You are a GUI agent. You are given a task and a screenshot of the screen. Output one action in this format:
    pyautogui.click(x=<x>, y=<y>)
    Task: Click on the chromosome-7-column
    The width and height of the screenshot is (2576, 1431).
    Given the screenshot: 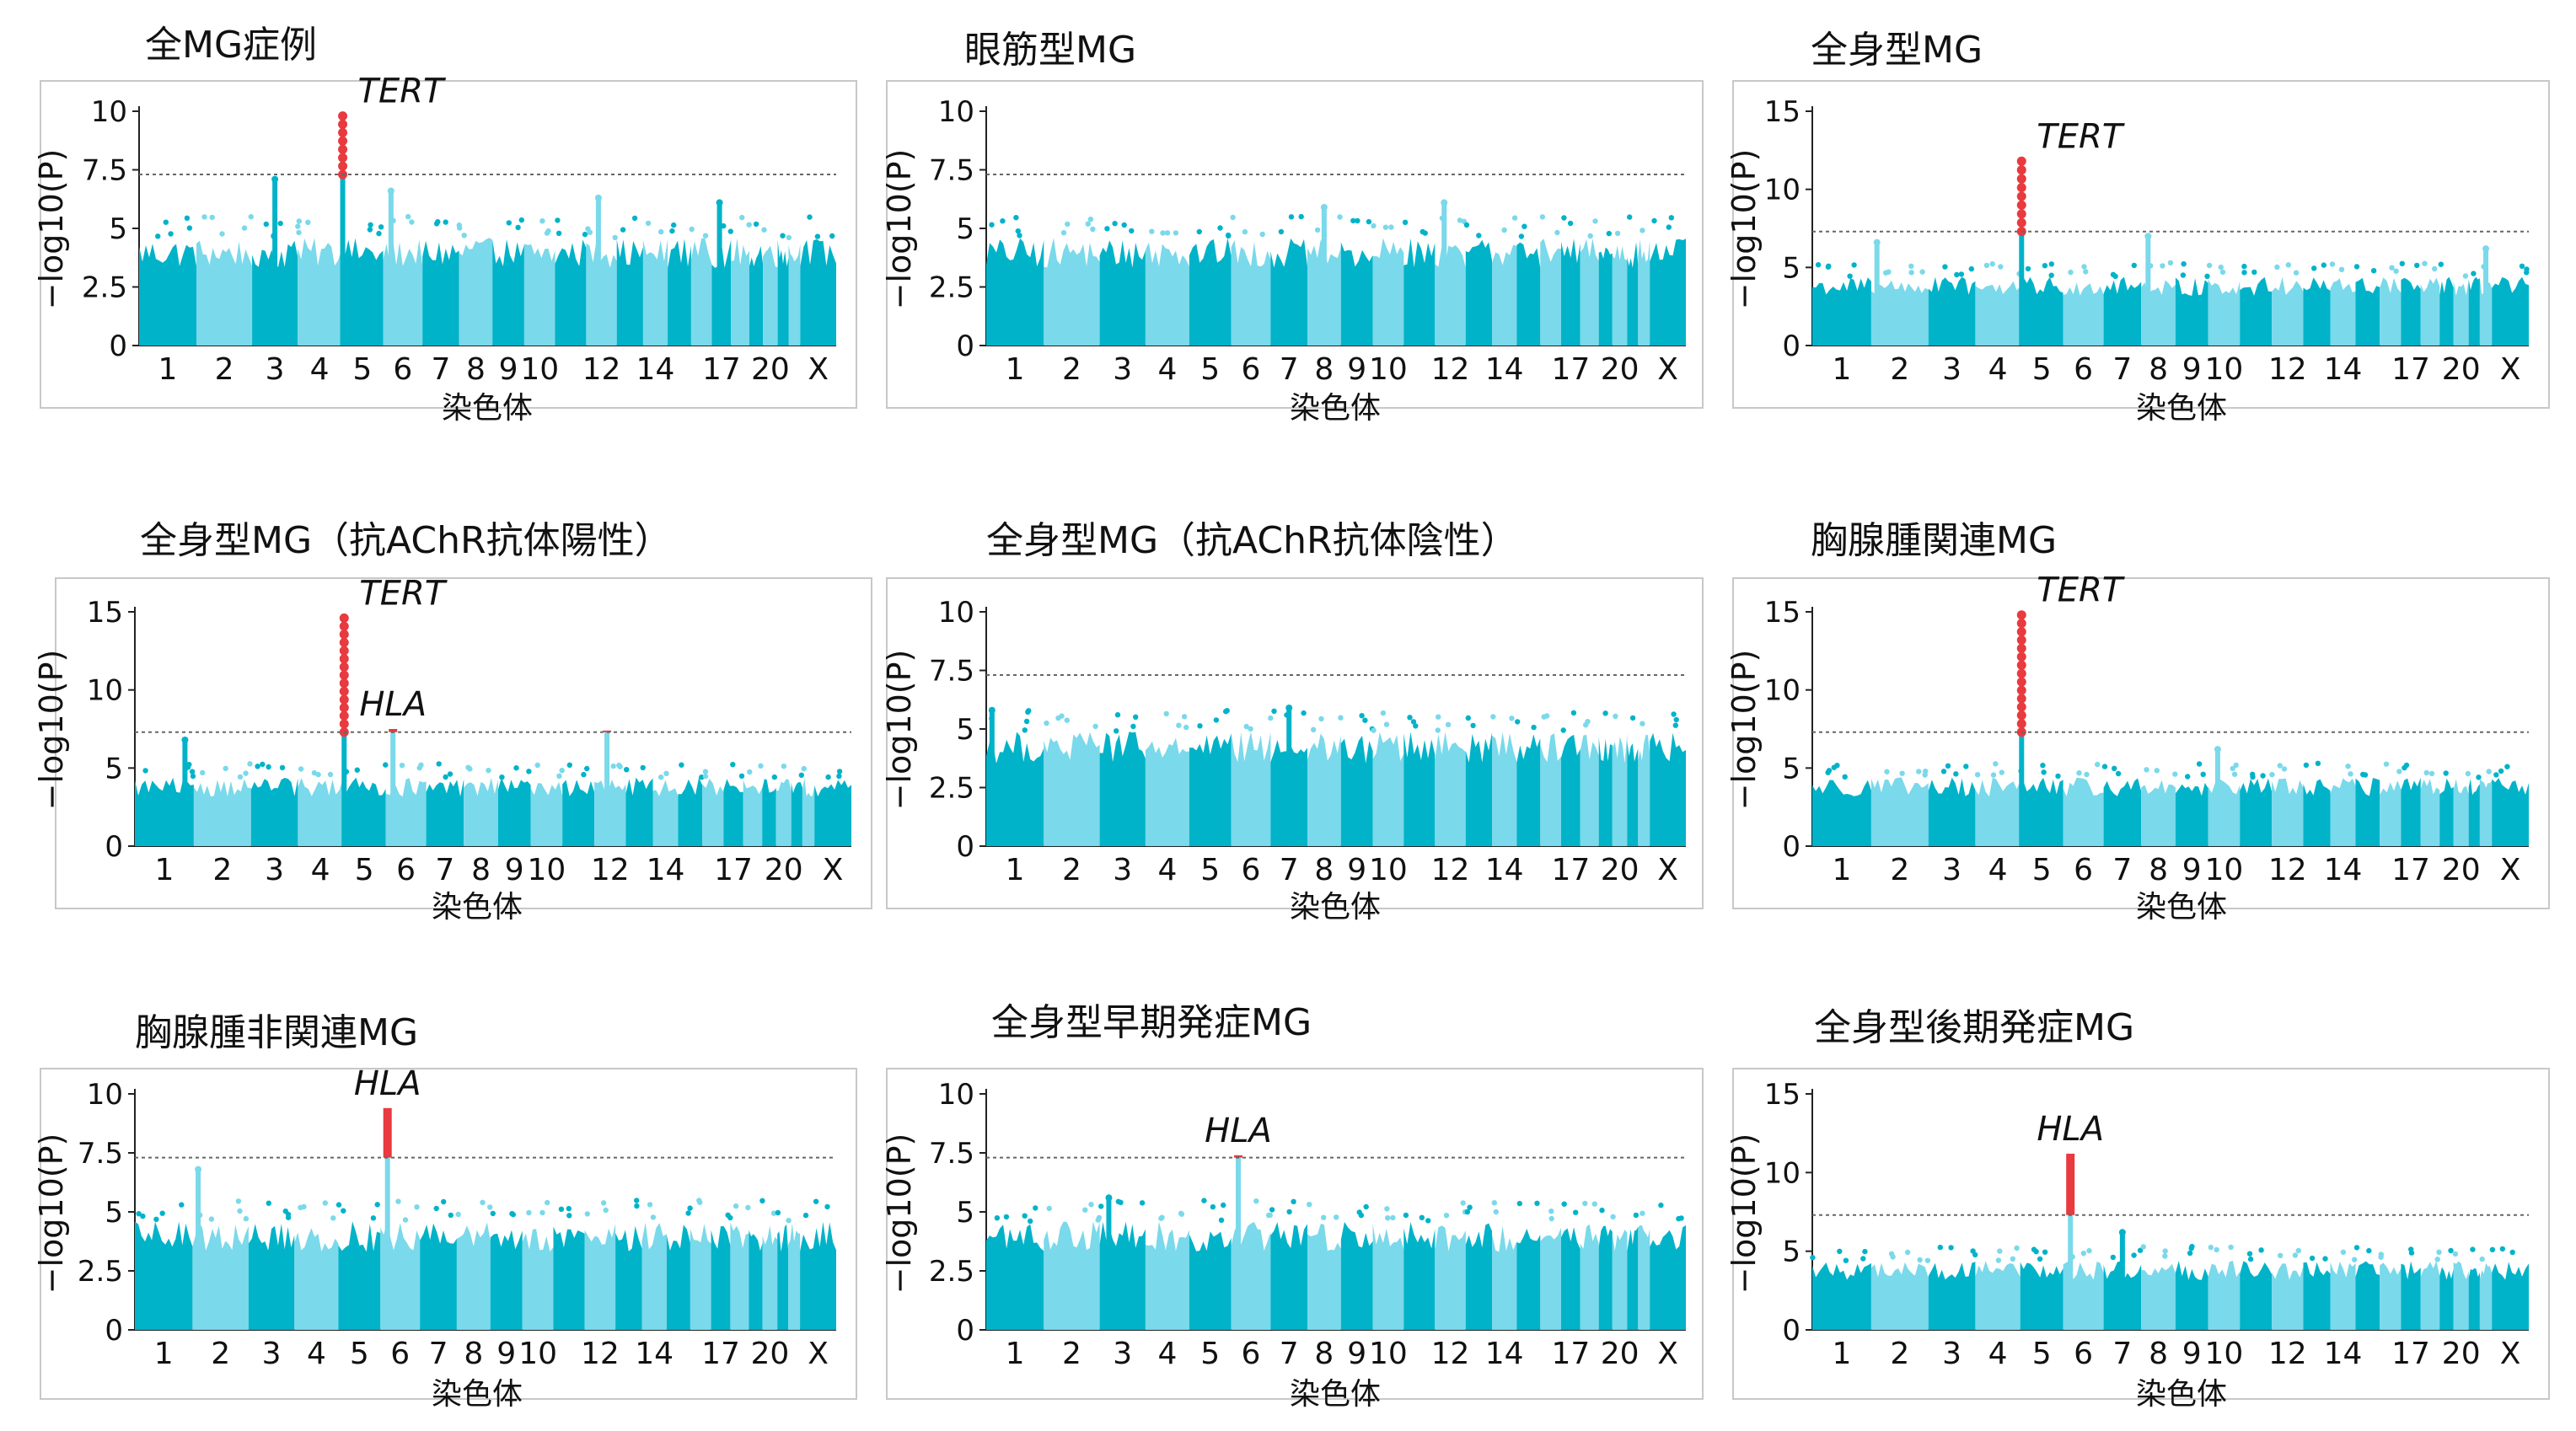 What is the action you would take?
    pyautogui.click(x=1288, y=292)
    